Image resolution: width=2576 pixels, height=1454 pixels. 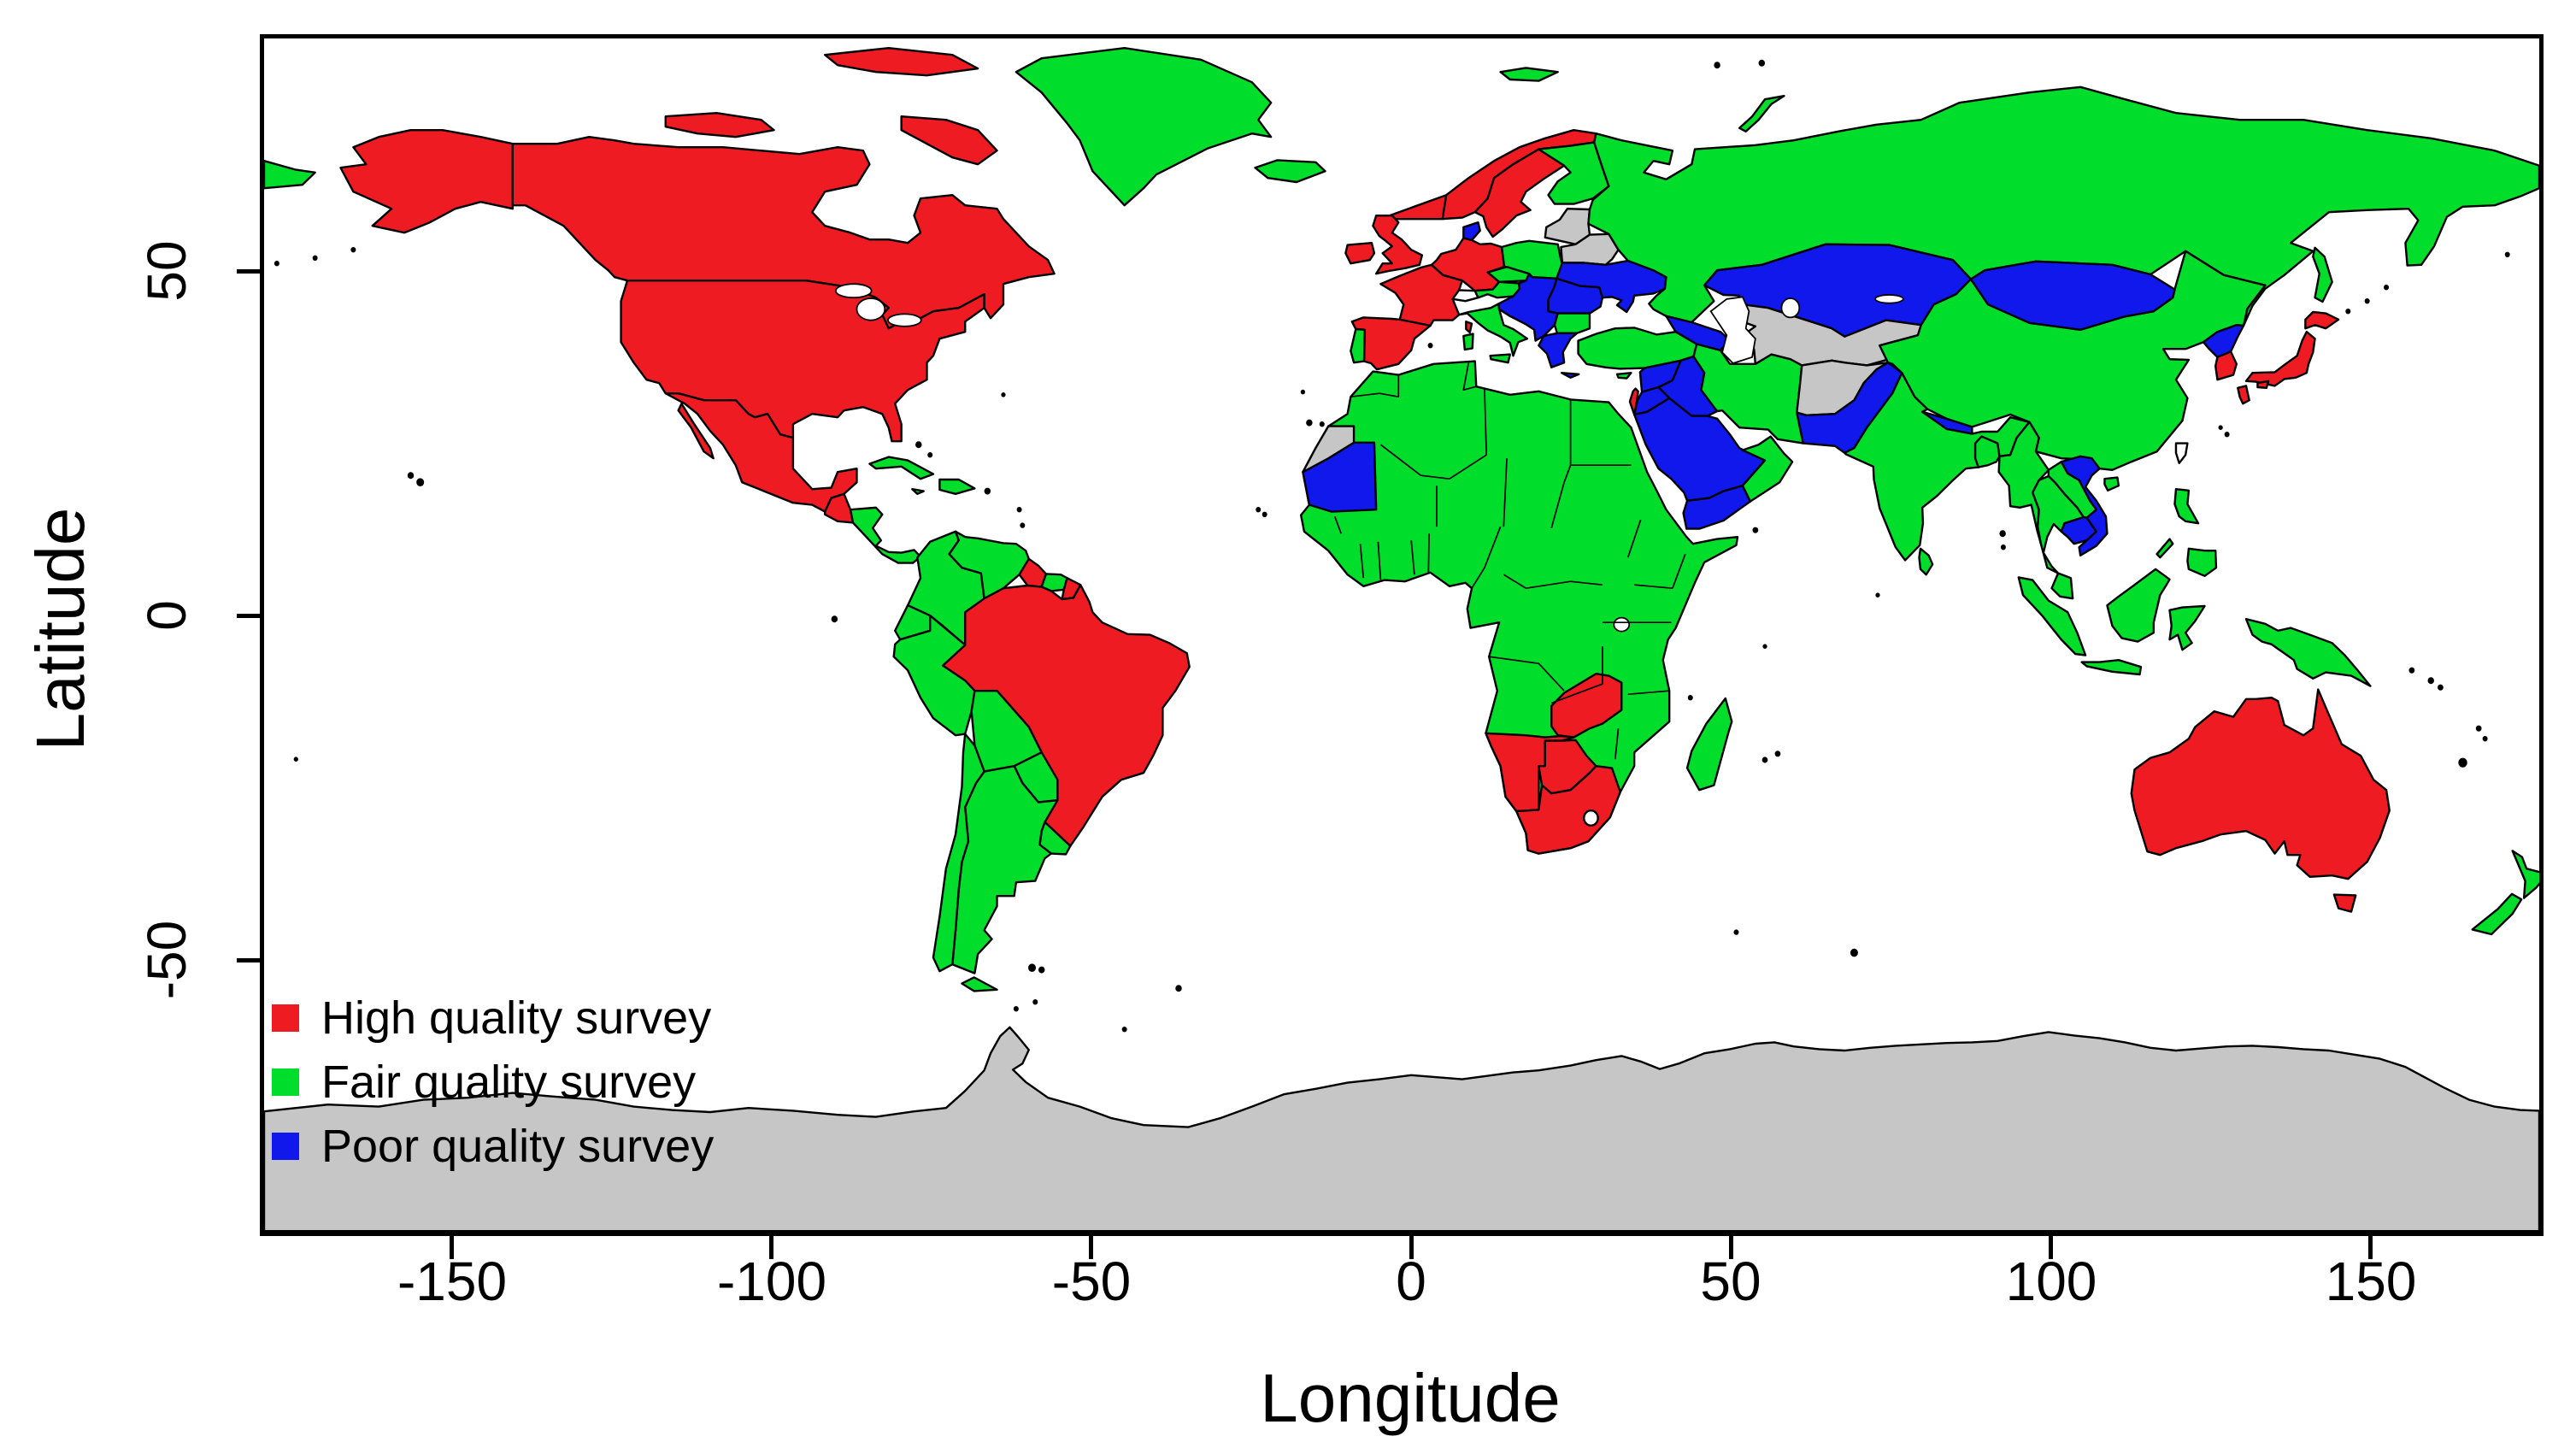 I want to click on region-taiwan, so click(x=2181, y=453).